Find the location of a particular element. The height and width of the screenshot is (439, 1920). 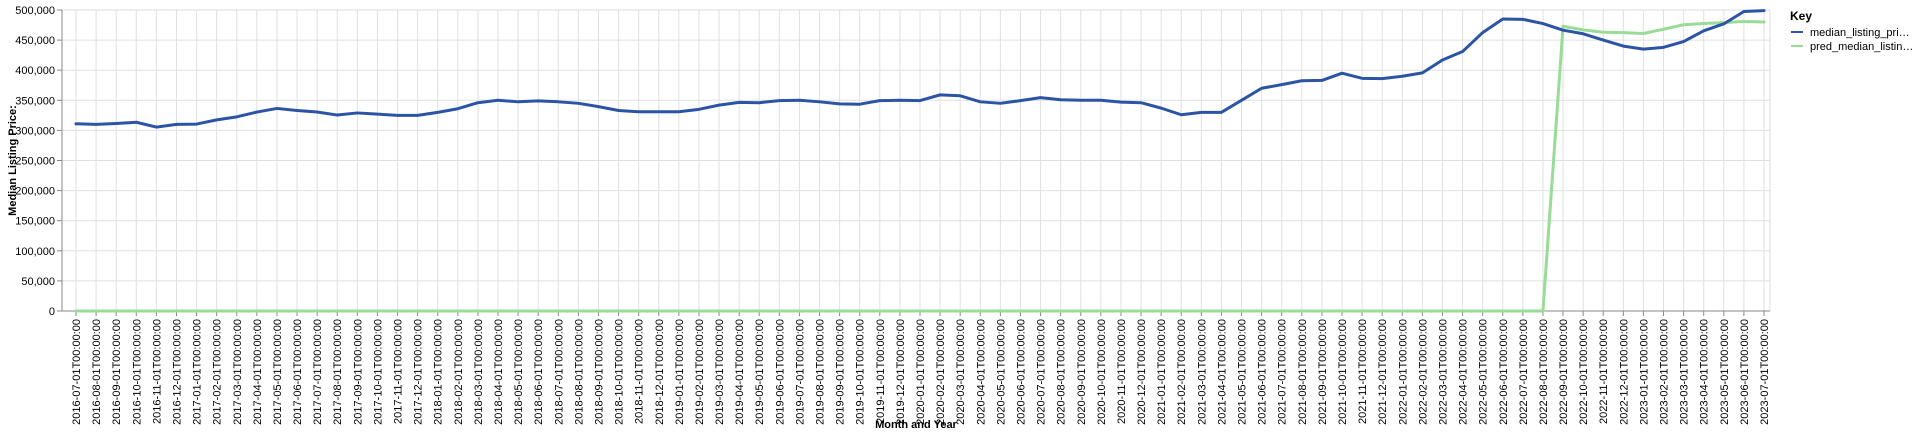

x-tick-label: 2023-05-01T00:00:00 is located at coordinates (1725, 372).